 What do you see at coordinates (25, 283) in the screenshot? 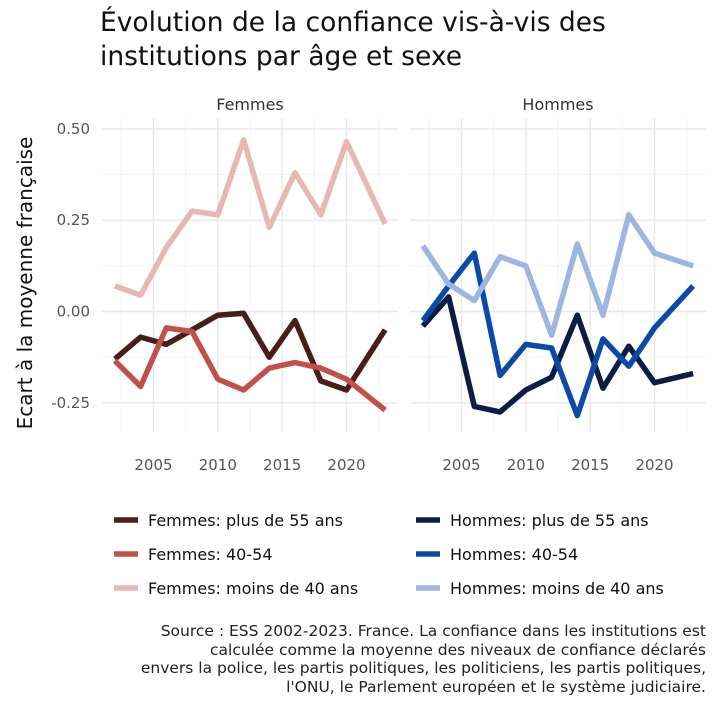
I see `y-axis-label: Ecart à la moyenne française` at bounding box center [25, 283].